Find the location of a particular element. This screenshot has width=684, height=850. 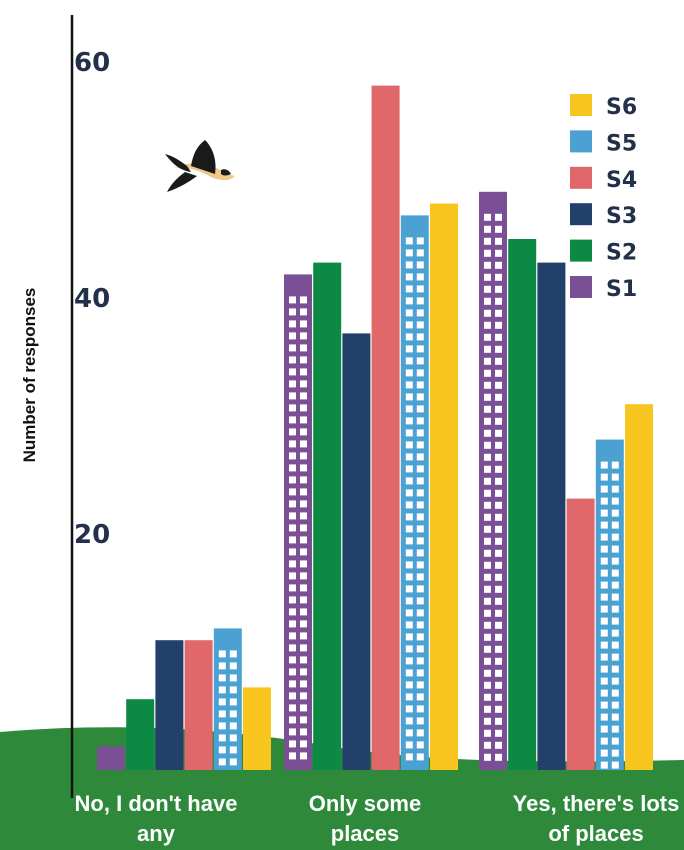

legend-item-s5: S5 is located at coordinates (603, 143).